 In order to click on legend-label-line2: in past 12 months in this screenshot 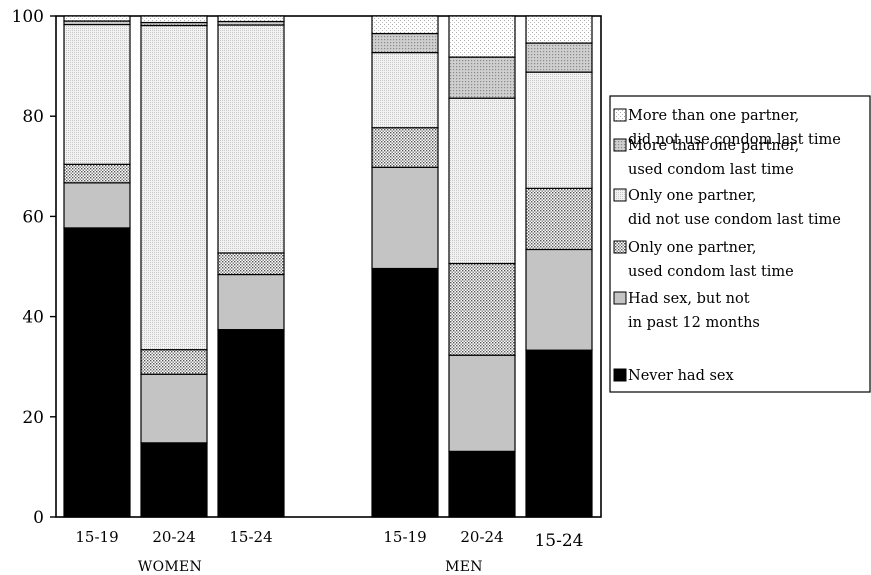, I will do `click(694, 323)`.